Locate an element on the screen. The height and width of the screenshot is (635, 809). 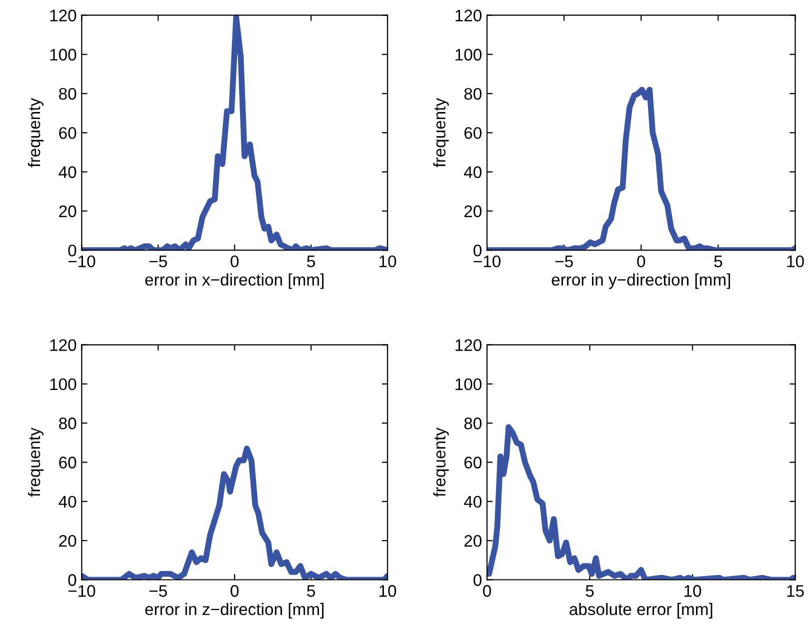
x-axis-title: absolute error [mm] is located at coordinates (641, 610).